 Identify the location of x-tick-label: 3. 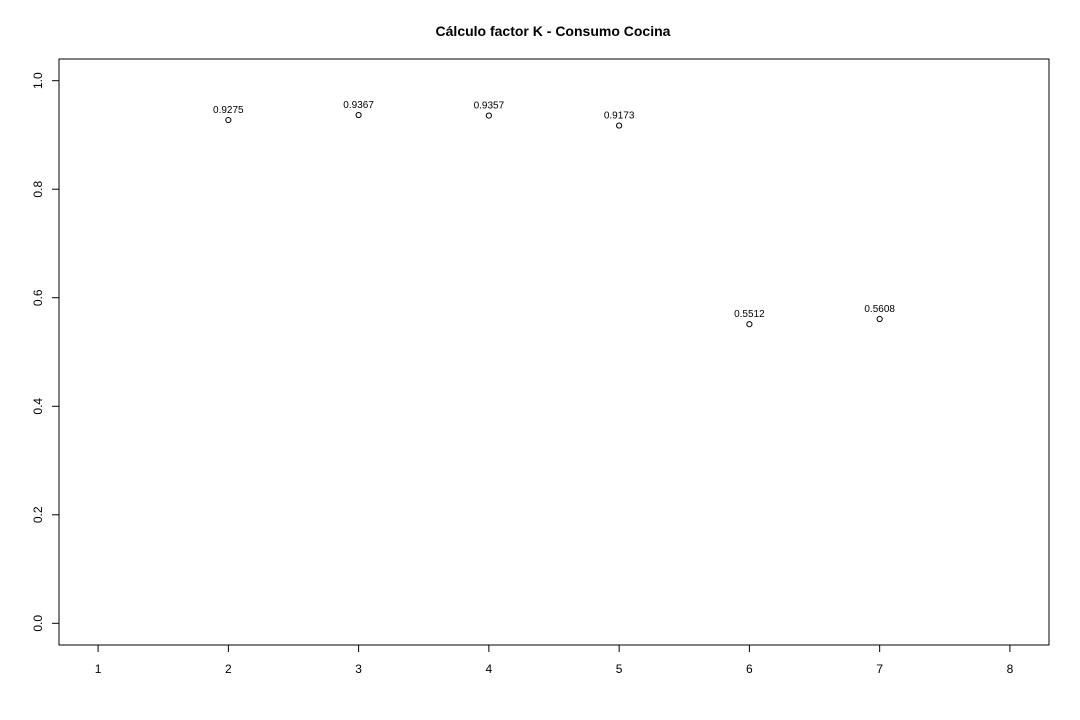
(358, 669).